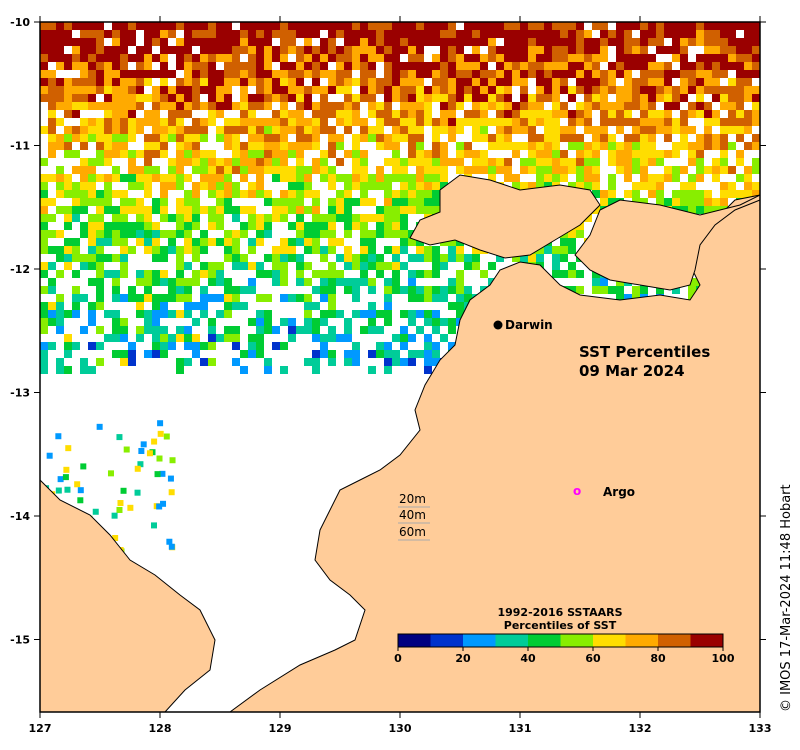 This screenshot has width=800, height=750. Describe the element at coordinates (609, 640) in the screenshot. I see `colorbar-segment` at that location.